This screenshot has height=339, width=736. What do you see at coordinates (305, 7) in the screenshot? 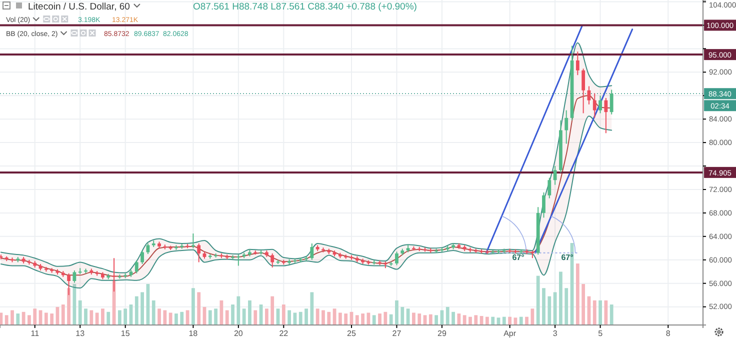
I see `annotation: O87.561 H88.748 L87.561 C88.340 +0.788 (+0.90%)` at bounding box center [305, 7].